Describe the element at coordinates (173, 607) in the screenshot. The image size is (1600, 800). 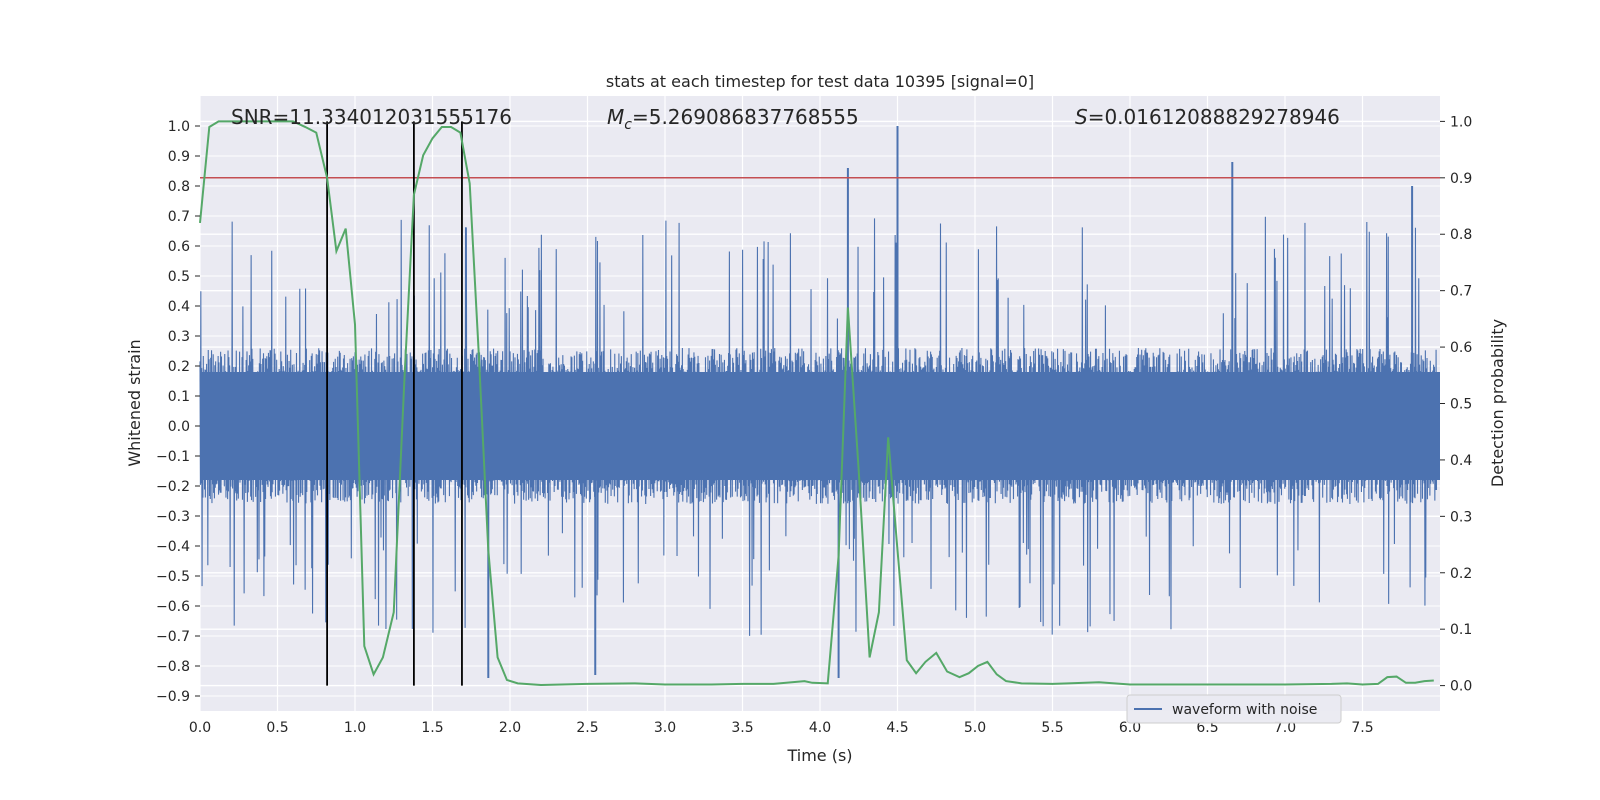
I see `y-left-tick-label: −0.6` at that location.